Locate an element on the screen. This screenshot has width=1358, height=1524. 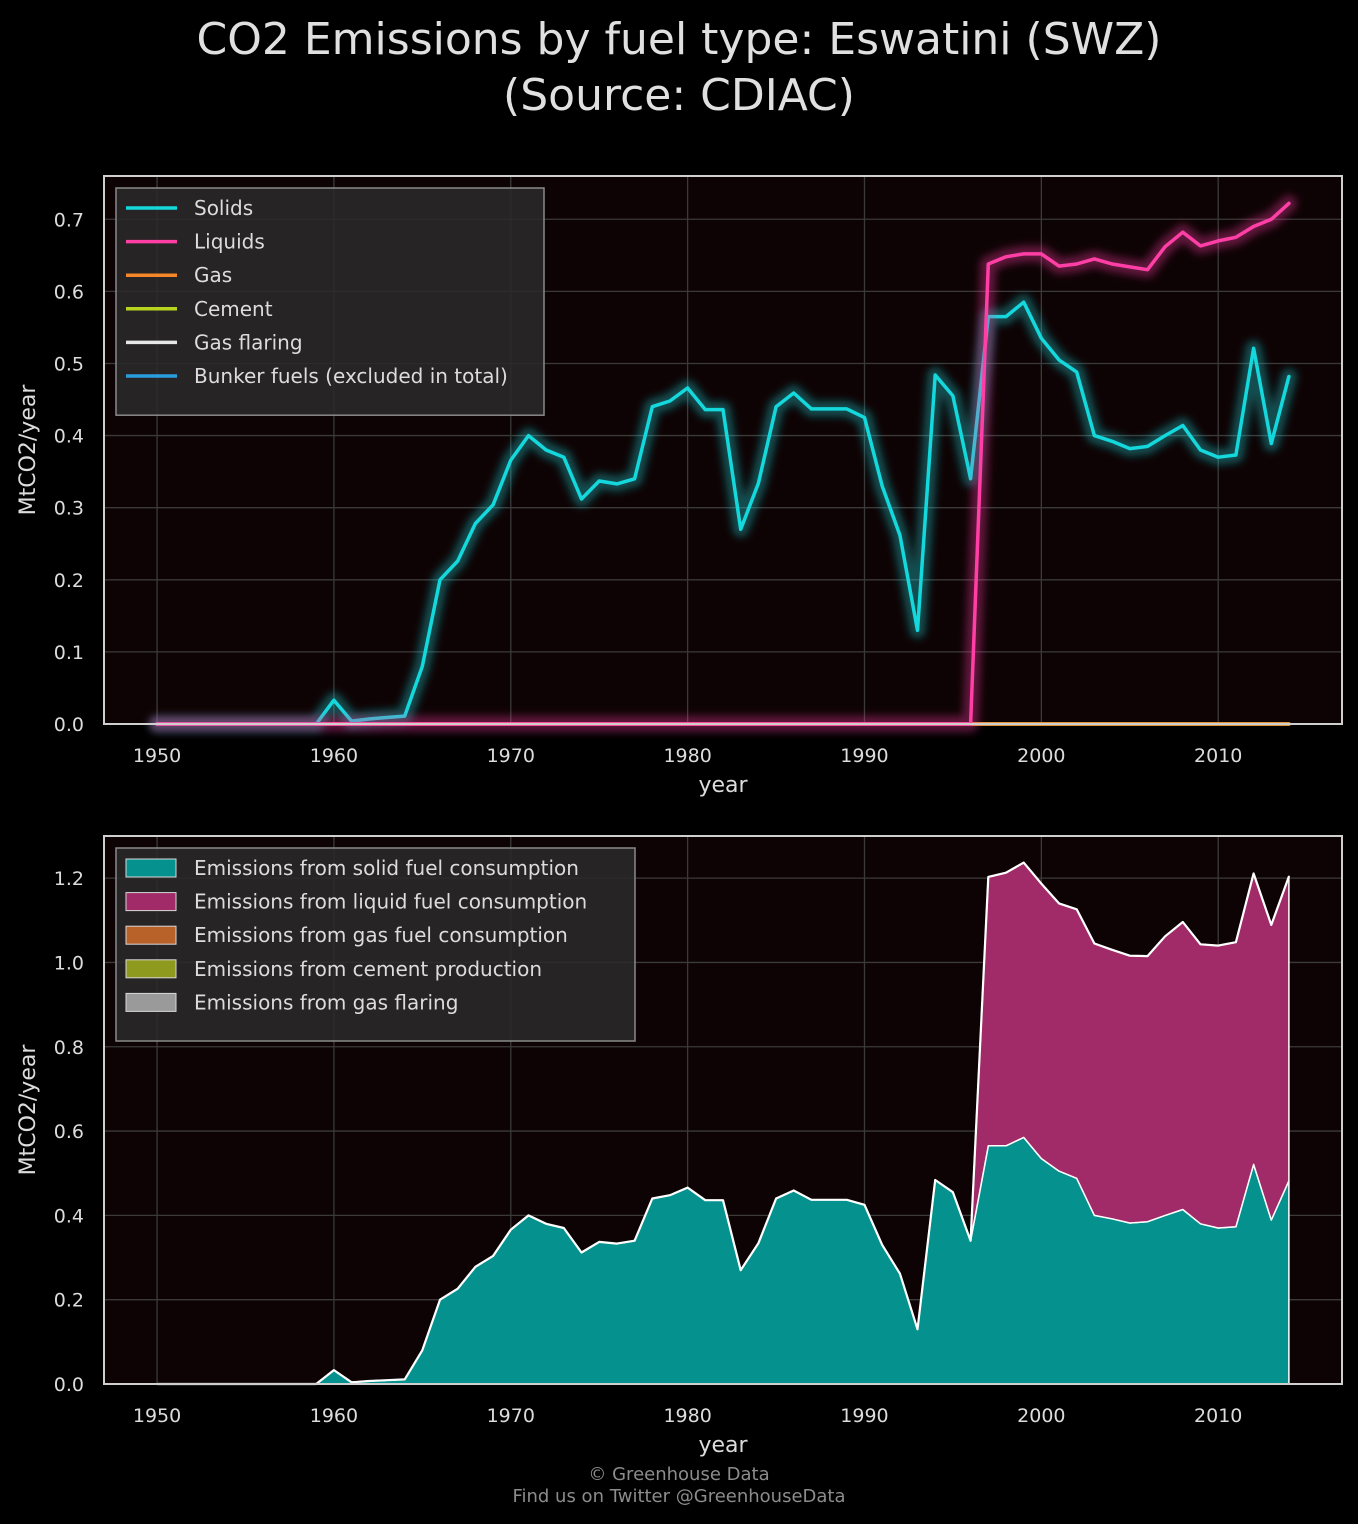
legend-entry: Emissions from solid fuel consumption is located at coordinates (386, 868).